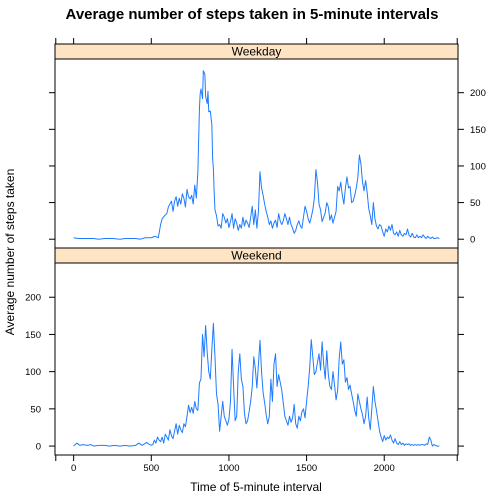 The height and width of the screenshot is (504, 504). I want to click on x-tick-label: 1500, so click(306, 468).